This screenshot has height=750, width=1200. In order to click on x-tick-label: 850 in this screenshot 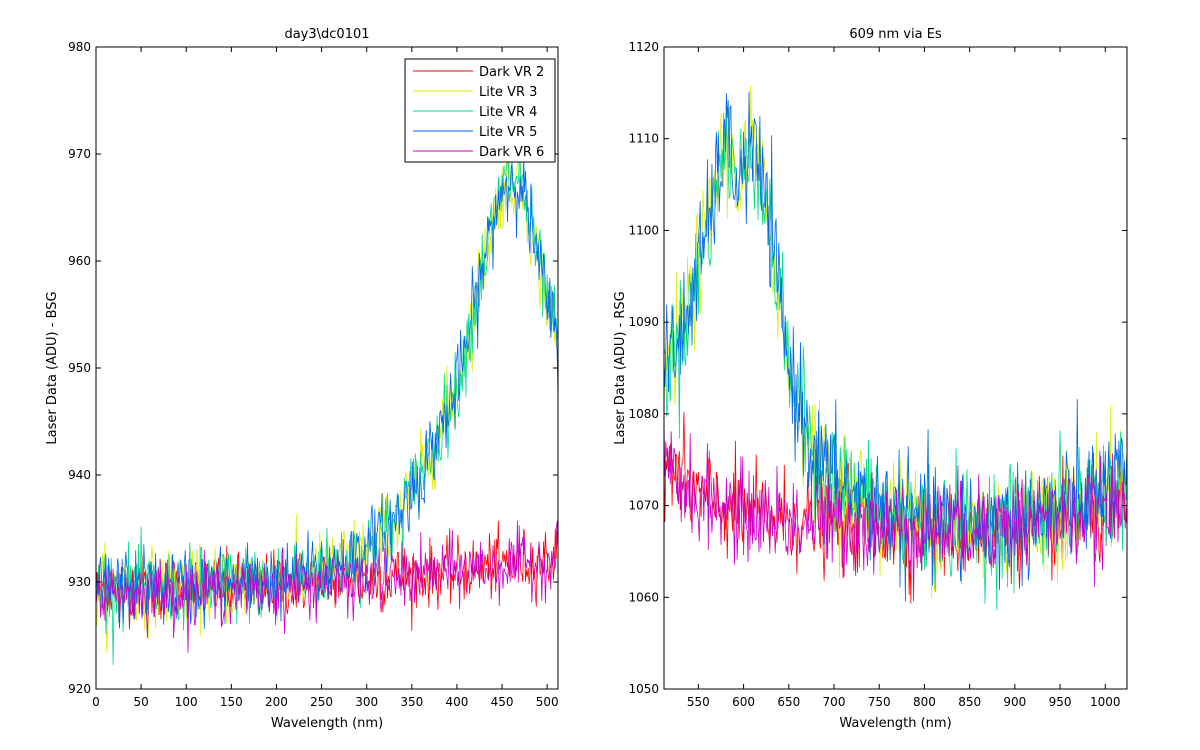, I will do `click(969, 702)`.